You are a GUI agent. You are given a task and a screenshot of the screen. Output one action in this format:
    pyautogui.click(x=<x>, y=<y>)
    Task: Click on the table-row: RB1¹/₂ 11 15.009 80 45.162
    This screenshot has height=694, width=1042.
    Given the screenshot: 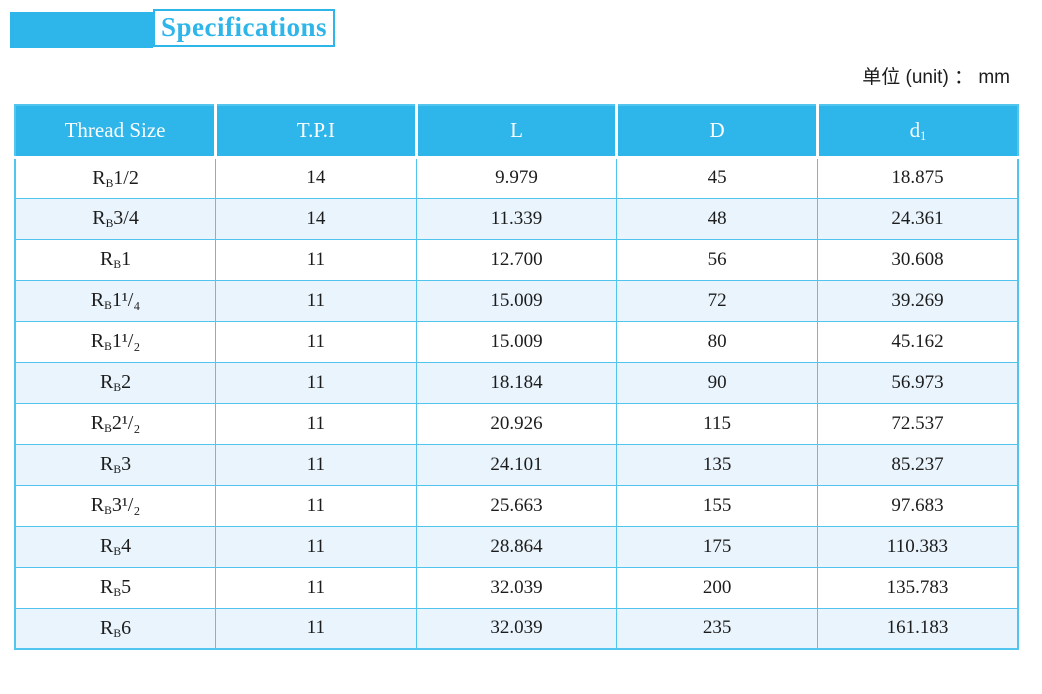 What is the action you would take?
    pyautogui.click(x=516, y=341)
    